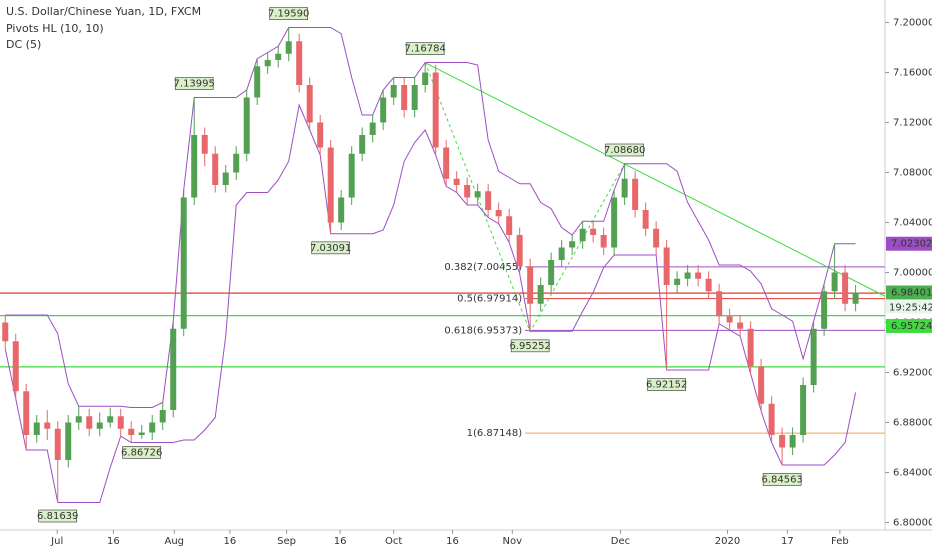  Describe the element at coordinates (175, 541) in the screenshot. I see `x-tick-label: Aug` at that location.